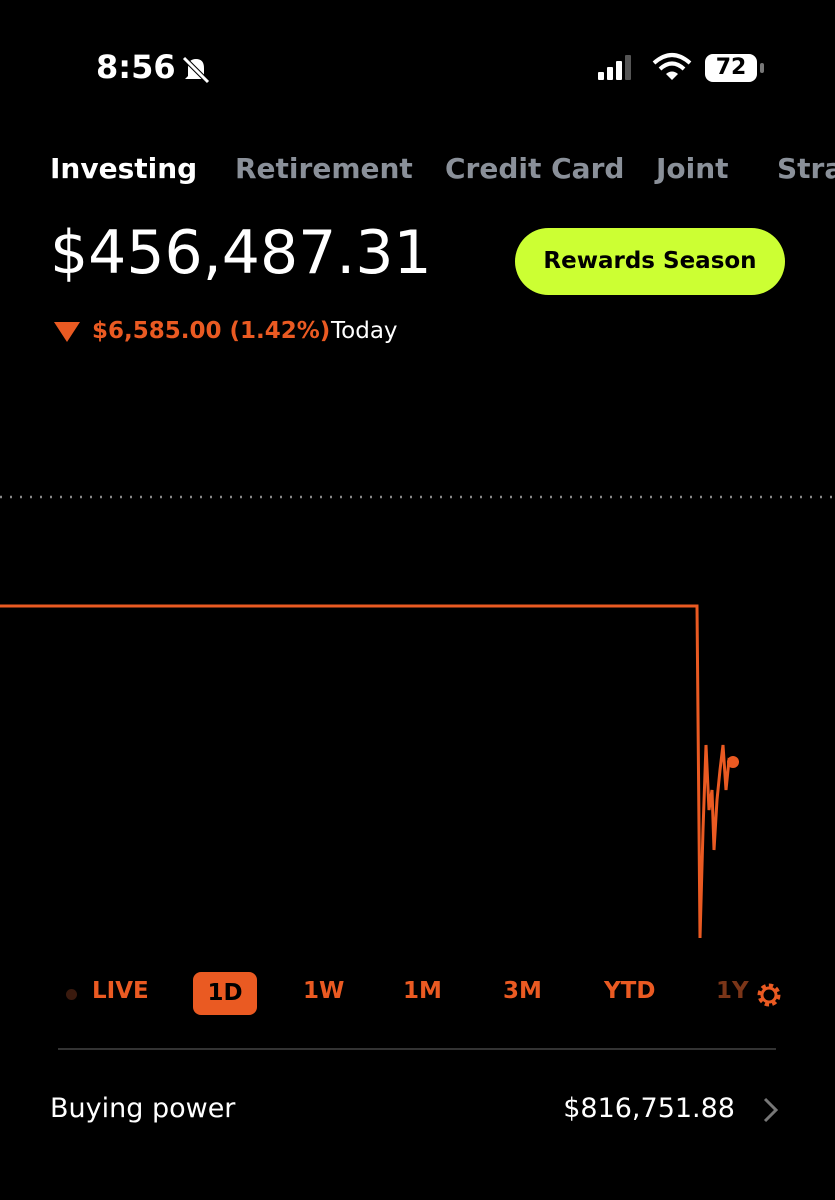 This screenshot has height=1200, width=835. I want to click on buying-power-label: Buying power, so click(143, 1108).